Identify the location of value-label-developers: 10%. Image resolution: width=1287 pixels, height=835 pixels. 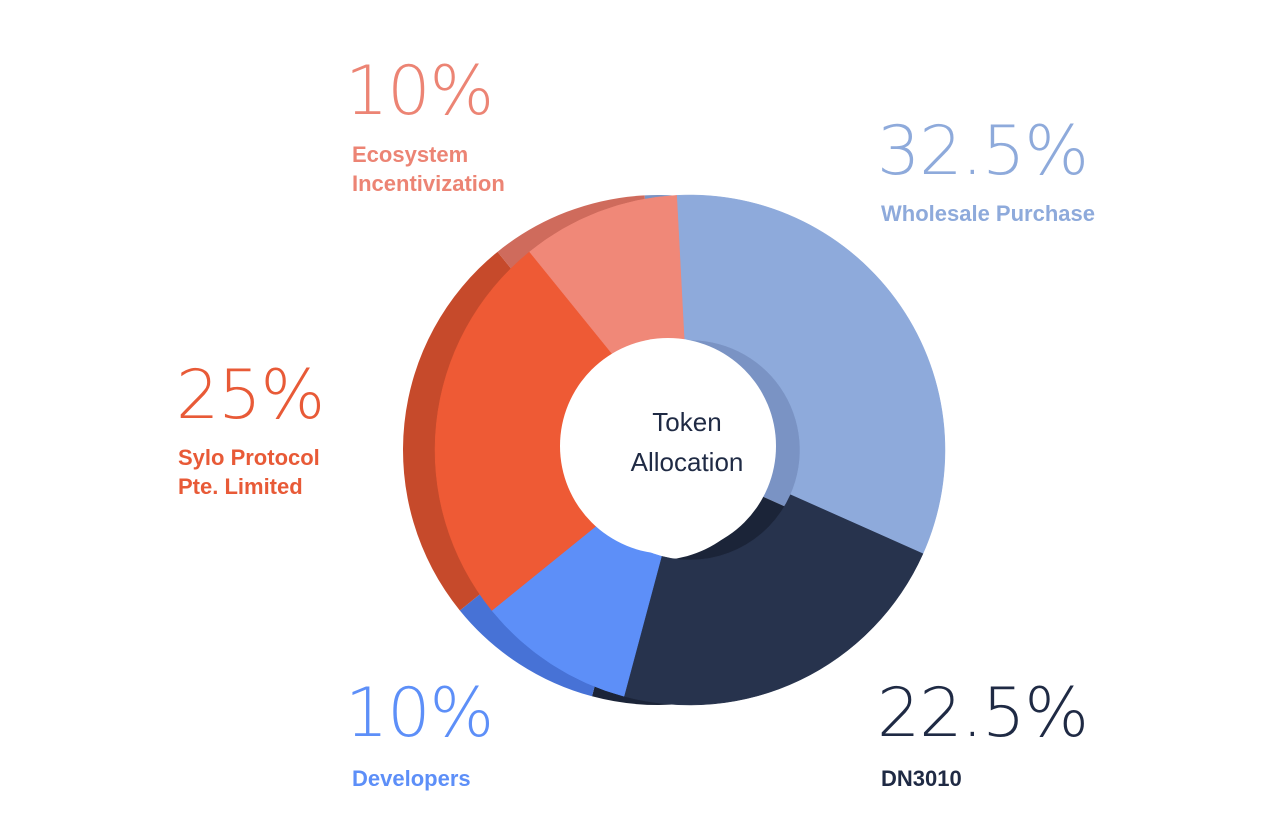
(419, 713).